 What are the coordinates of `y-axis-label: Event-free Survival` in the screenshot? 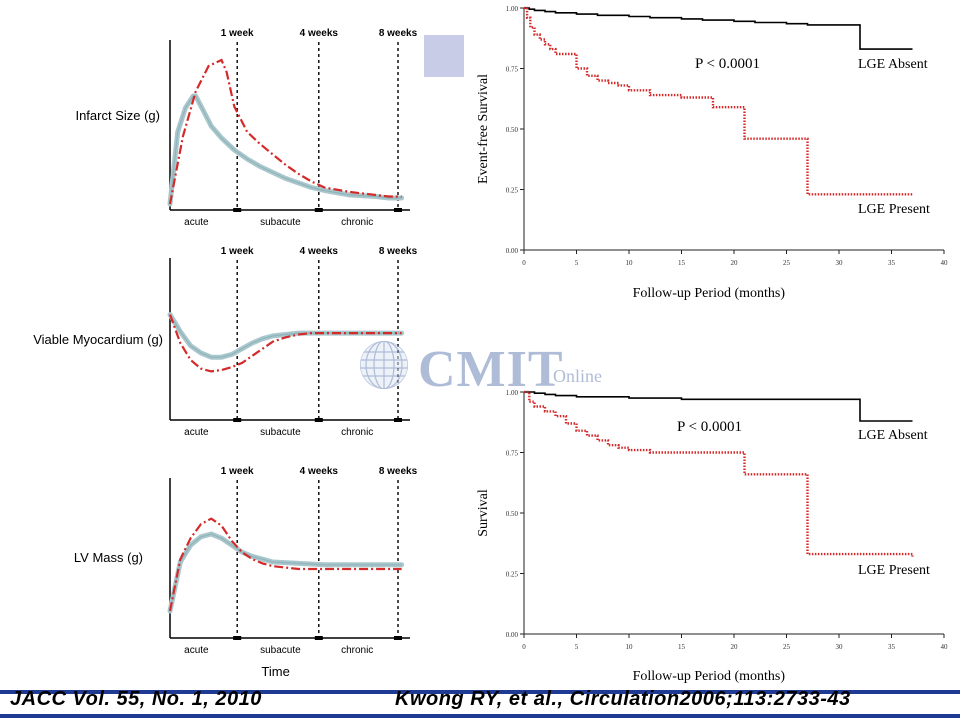 It's located at (483, 129).